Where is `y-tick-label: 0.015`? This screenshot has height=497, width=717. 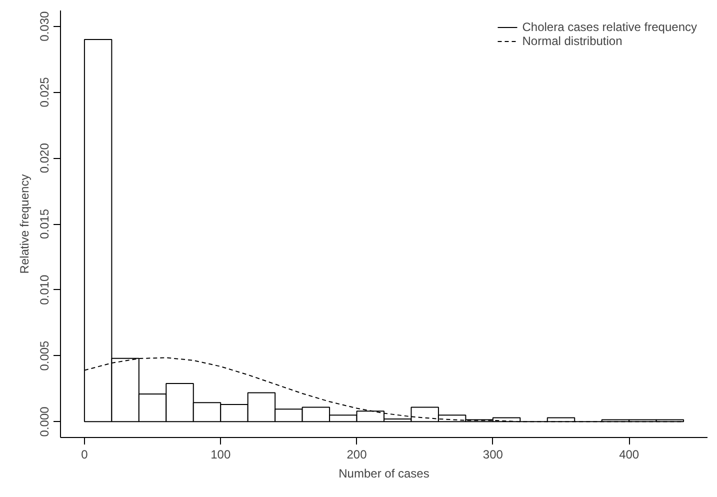 y-tick-label: 0.015 is located at coordinates (45, 224).